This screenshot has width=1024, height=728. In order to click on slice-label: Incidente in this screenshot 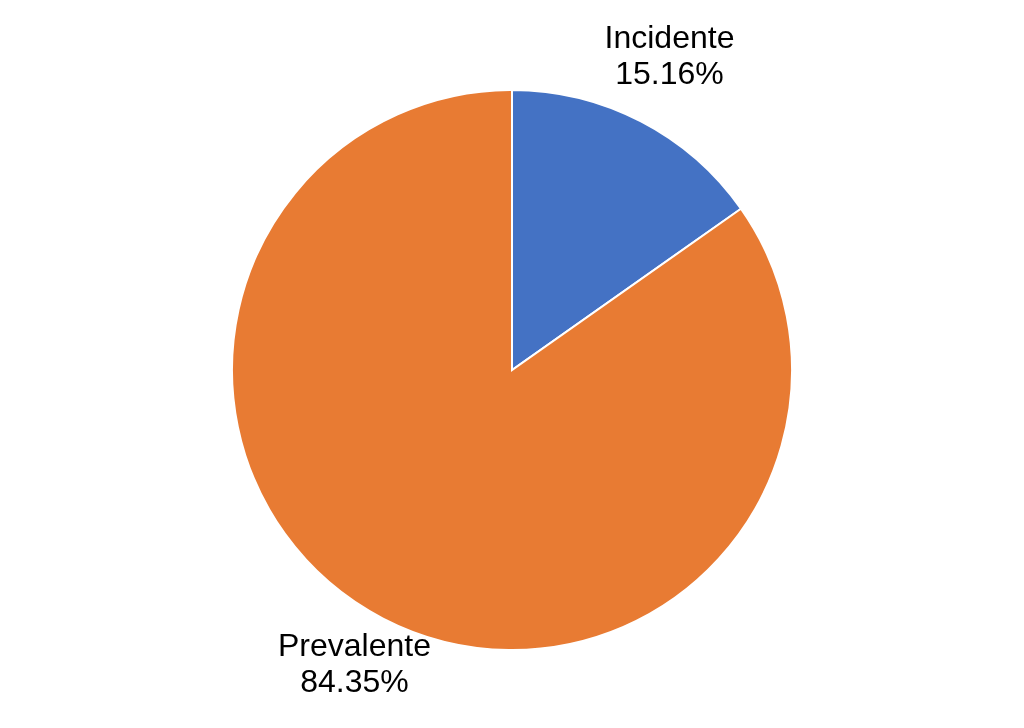, I will do `click(669, 37)`.